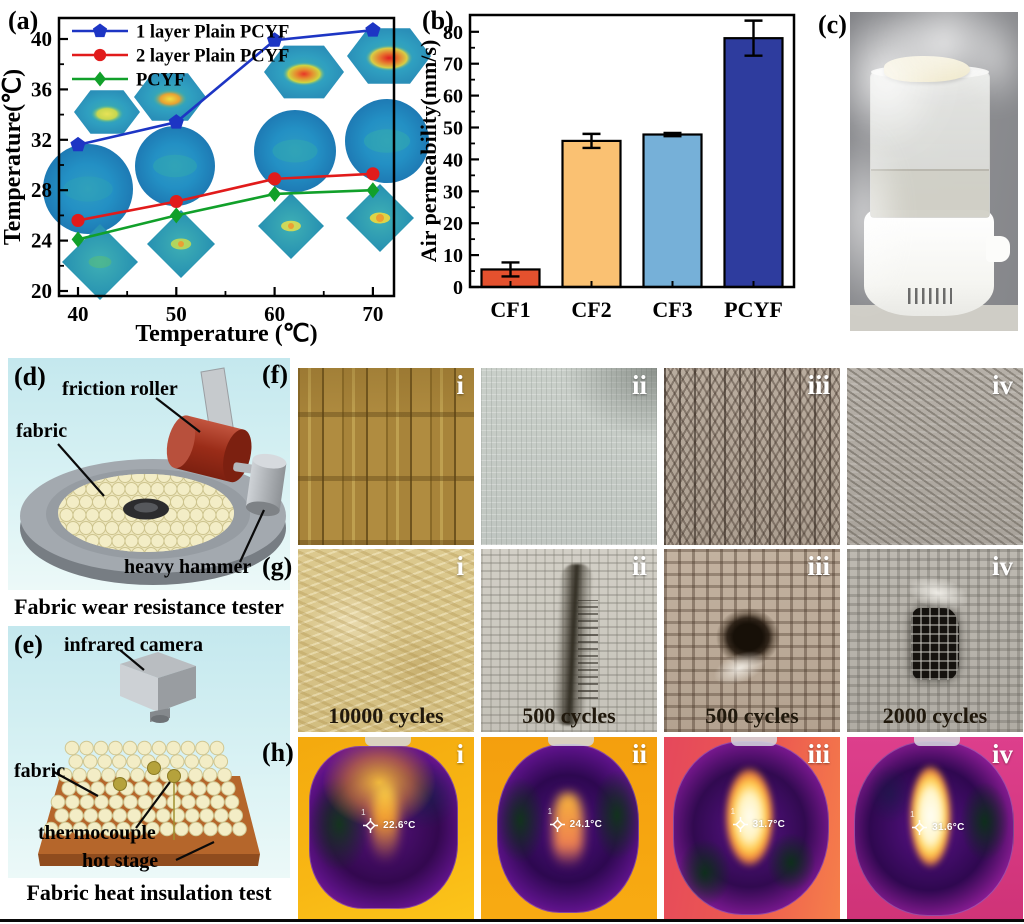 This screenshot has width=1024, height=924. What do you see at coordinates (570, 741) in the screenshot?
I see `sample-clip` at bounding box center [570, 741].